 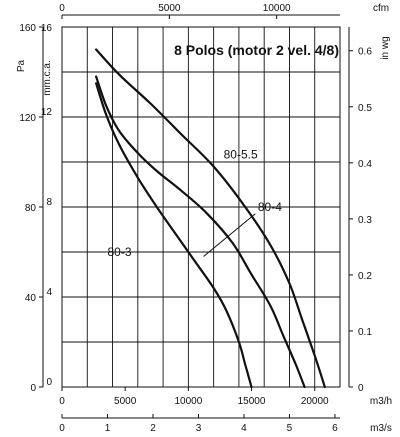 I want to click on pa-axis-unit: Pa, so click(x=21, y=65).